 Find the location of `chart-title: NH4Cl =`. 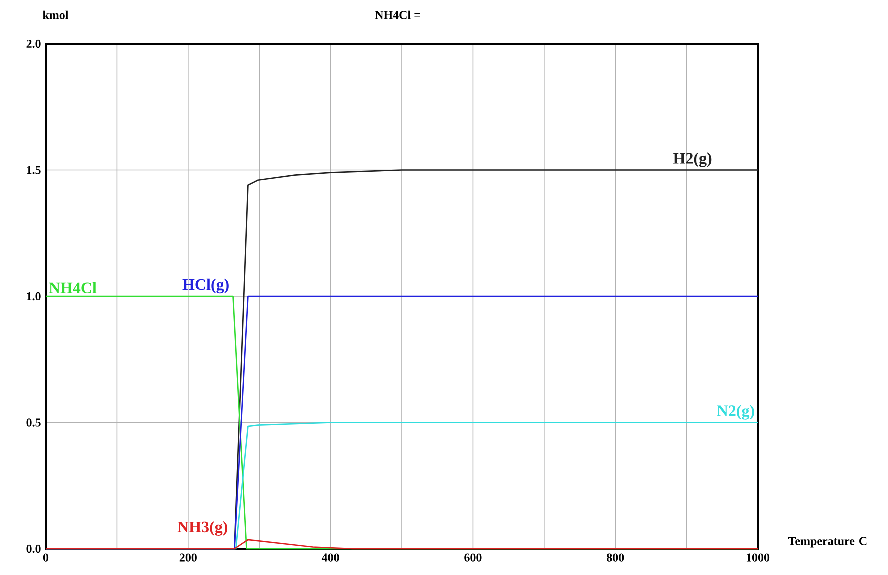

chart-title: NH4Cl = is located at coordinates (397, 15).